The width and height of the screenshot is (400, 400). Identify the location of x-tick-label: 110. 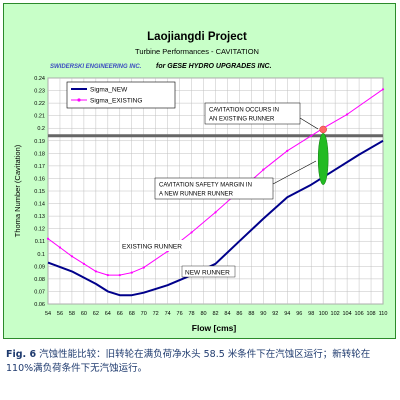
(383, 314).